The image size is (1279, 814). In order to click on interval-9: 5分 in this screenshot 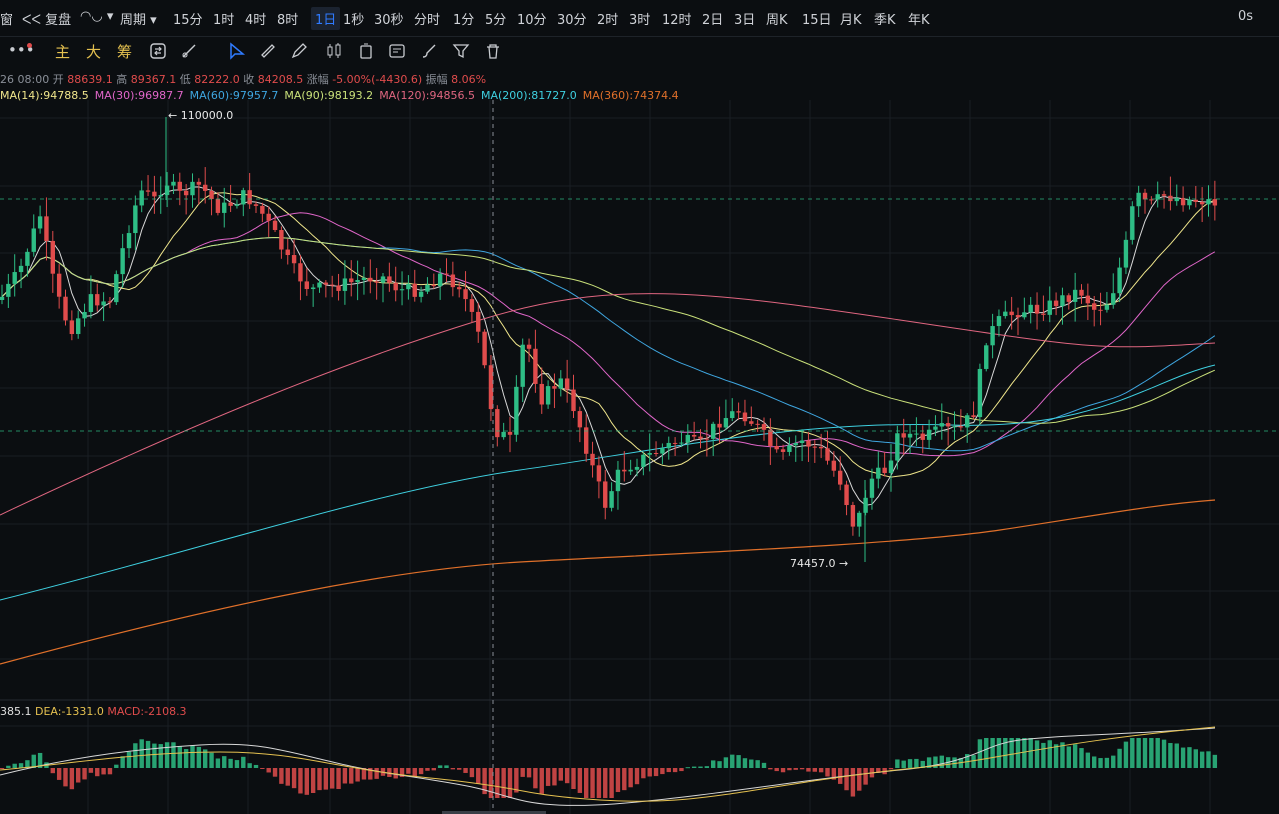, I will do `click(496, 20)`.